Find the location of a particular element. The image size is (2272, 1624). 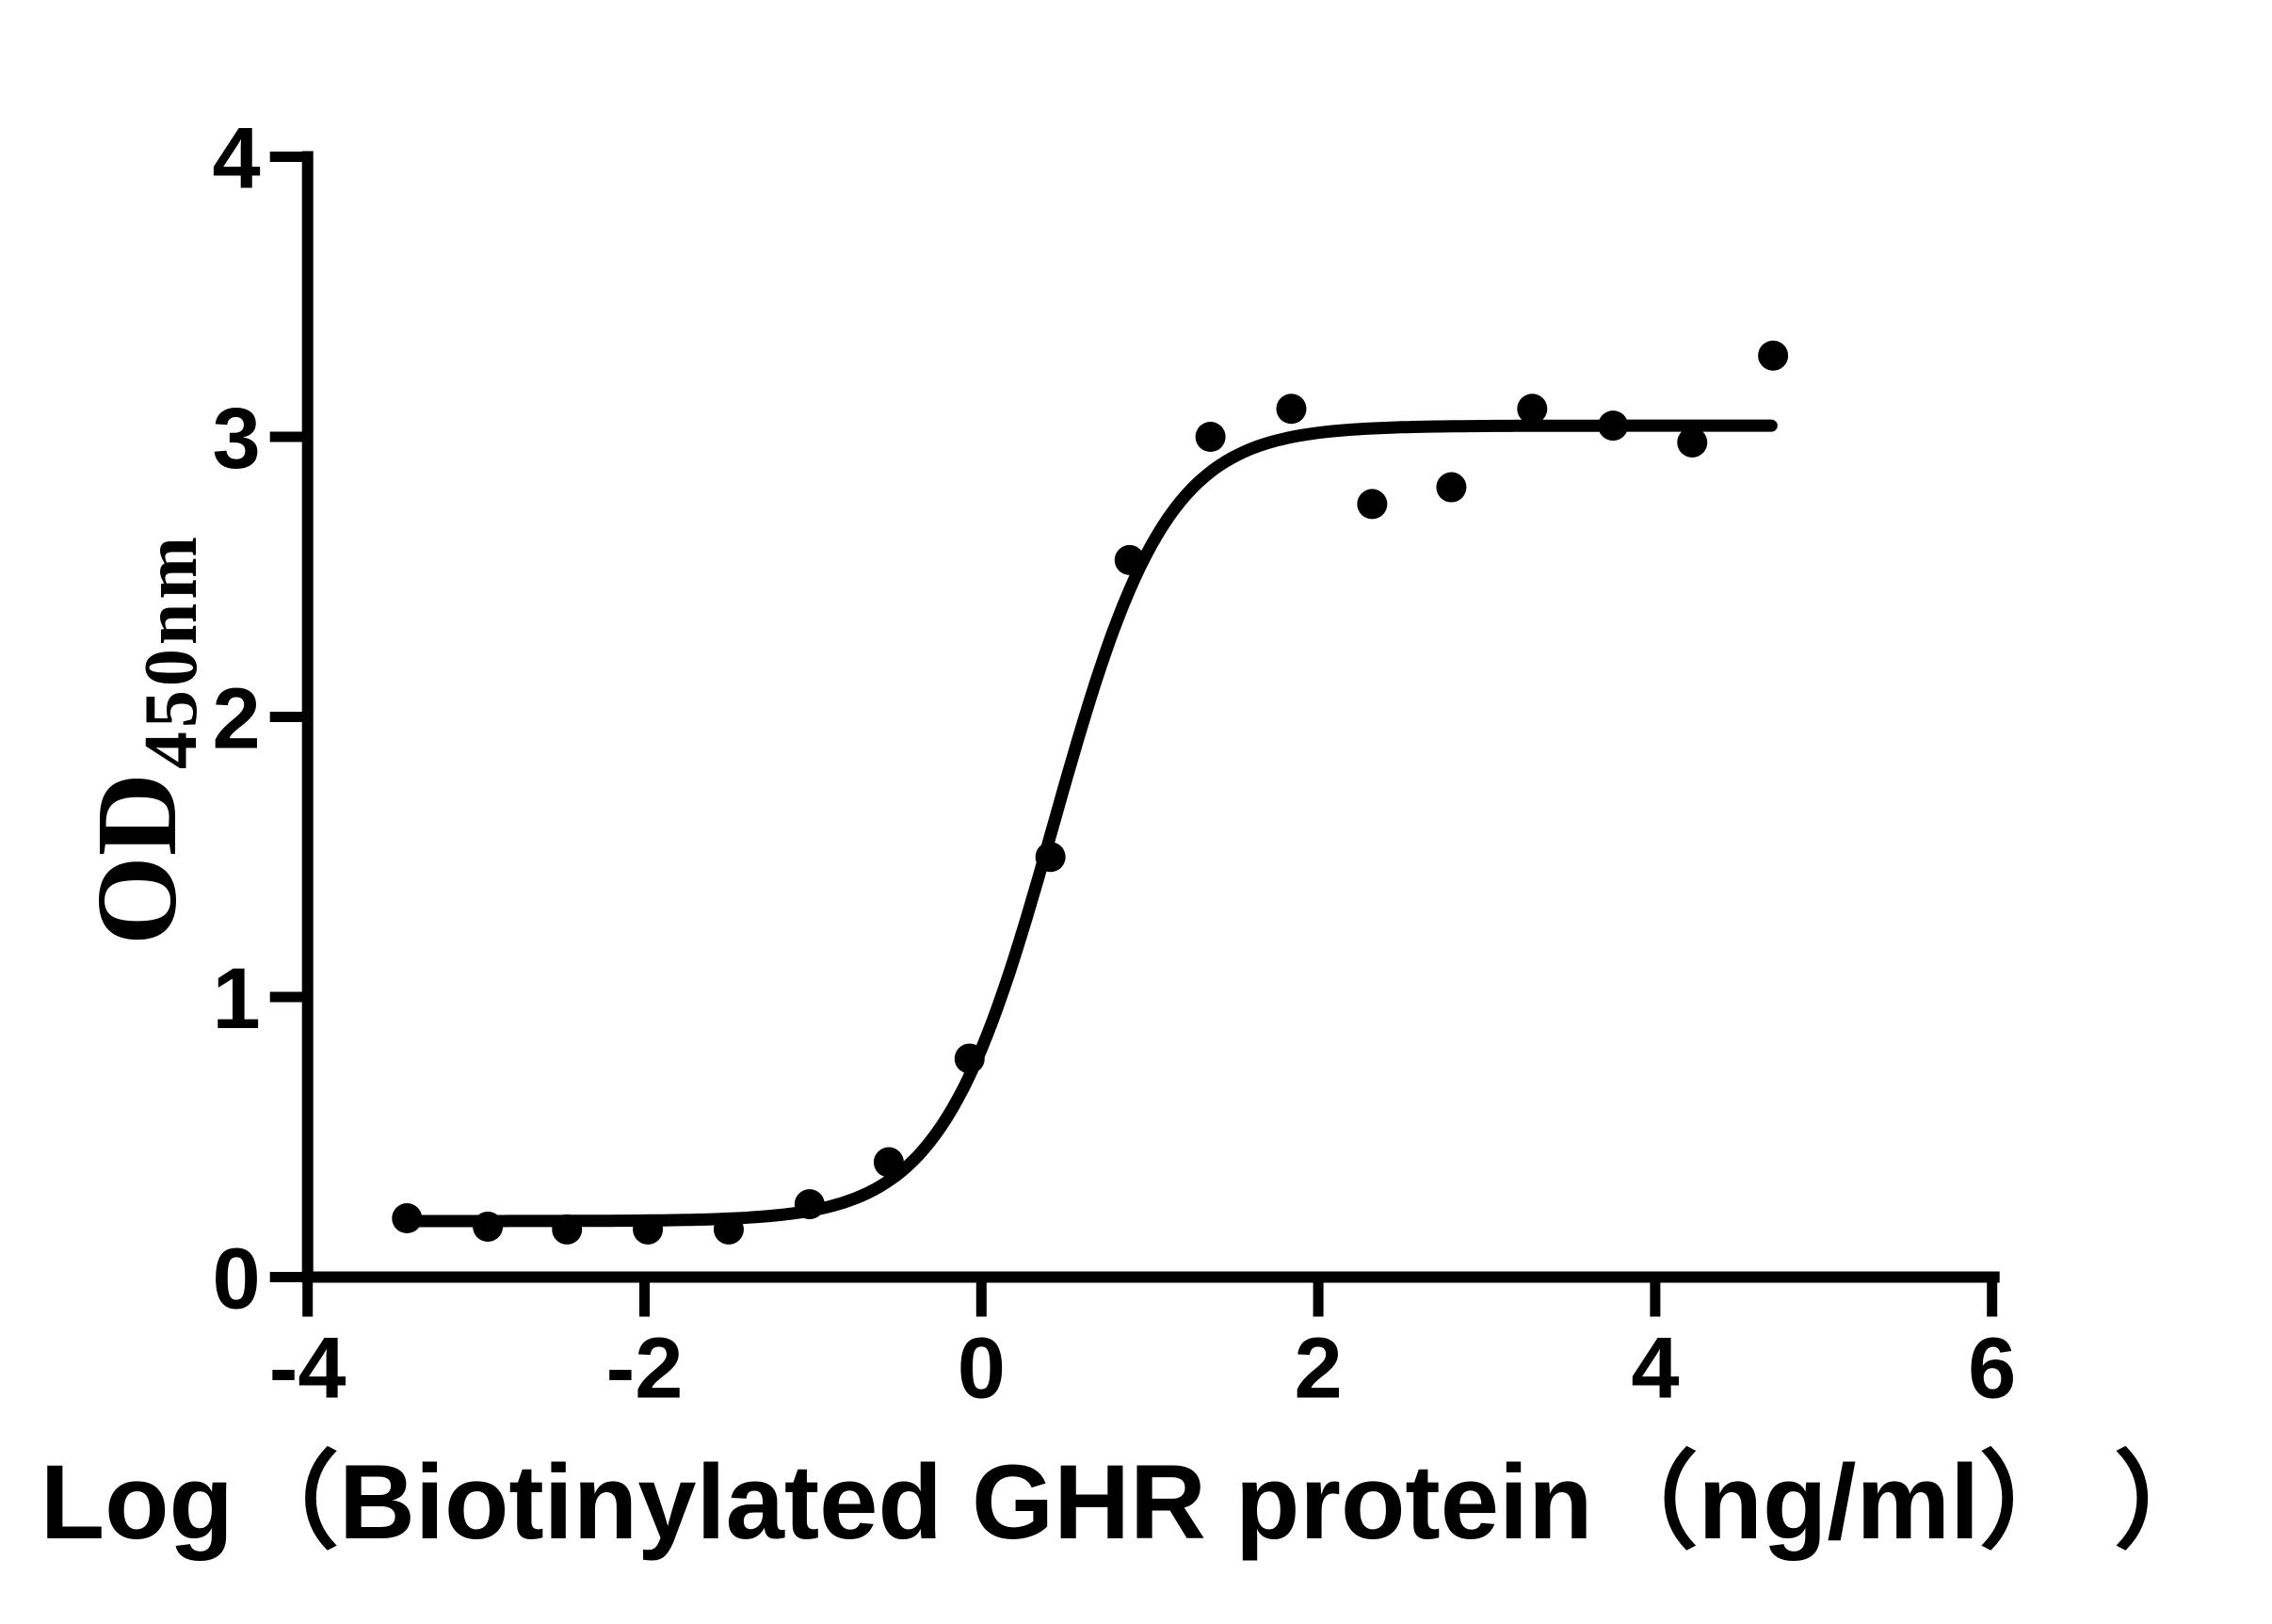

x-tick-label: -4 is located at coordinates (307, 1369).